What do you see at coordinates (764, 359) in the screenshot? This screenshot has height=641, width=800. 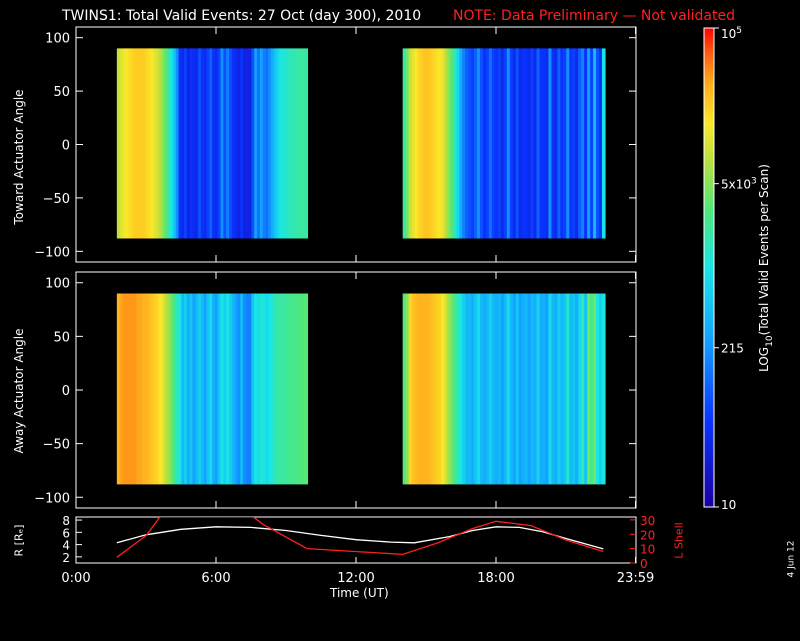 I see `colorbar-label-prefix: LOG` at bounding box center [764, 359].